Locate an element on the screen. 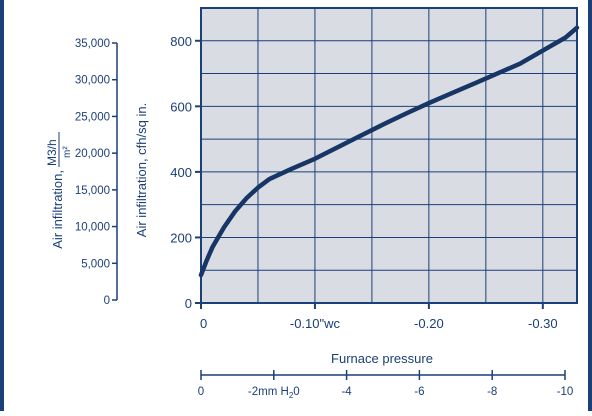 The image size is (592, 416). secondary-y-axis-title: Air infiltration, M3/h m² is located at coordinates (59, 190).